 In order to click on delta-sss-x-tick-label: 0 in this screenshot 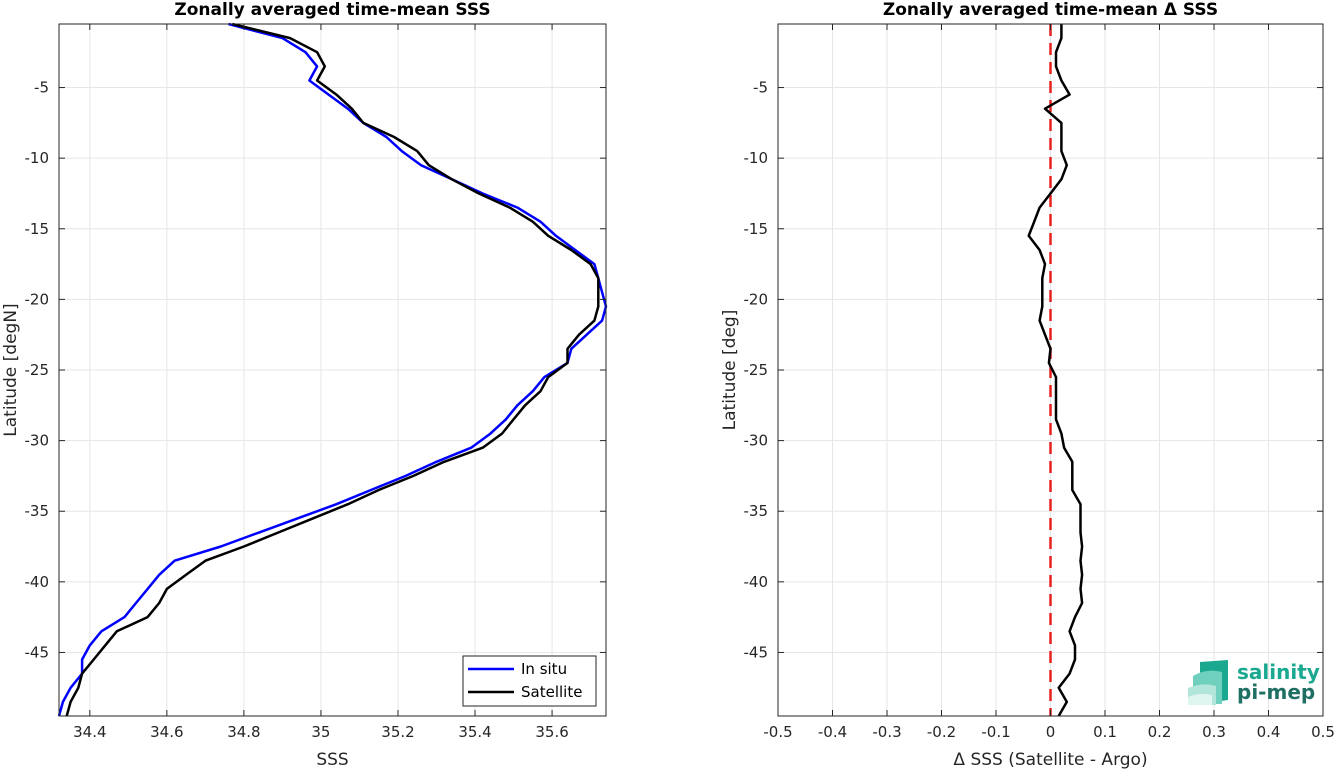, I will do `click(1051, 732)`.